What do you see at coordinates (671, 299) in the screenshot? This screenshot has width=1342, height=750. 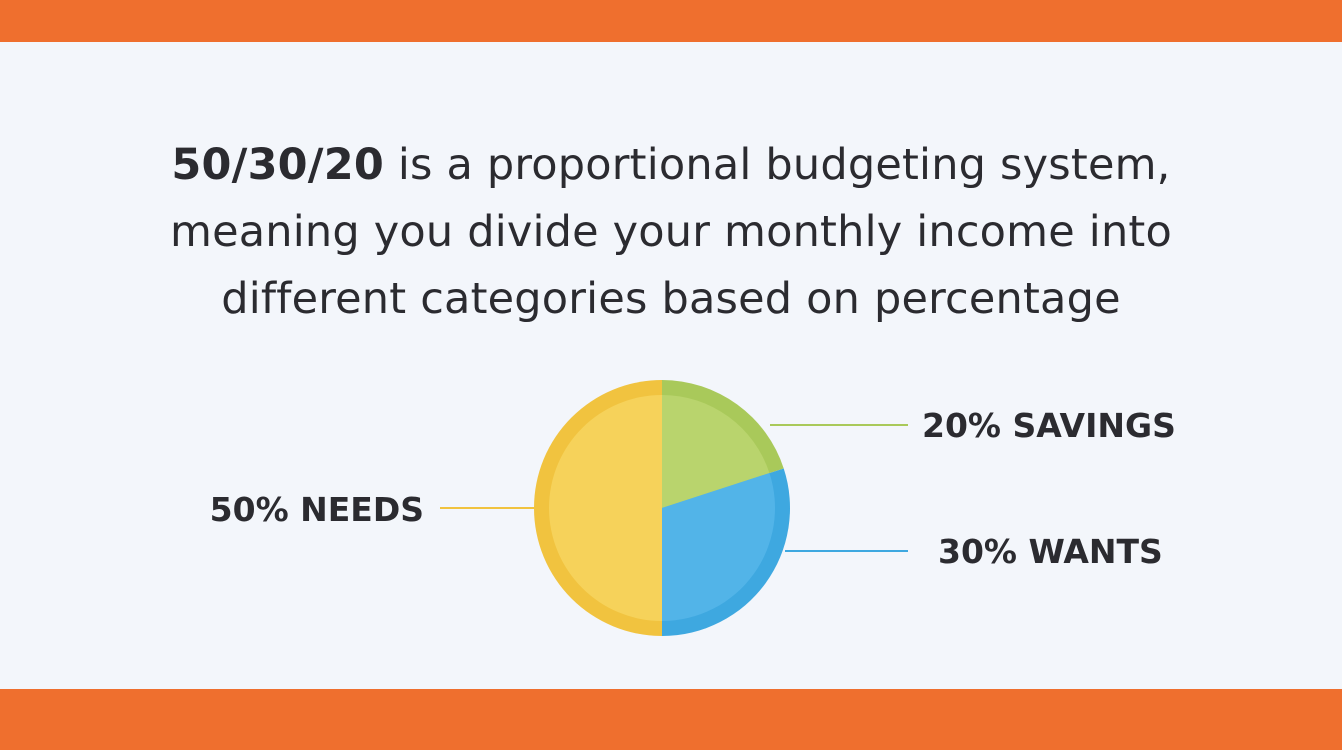 I see `headline-line-3: different categories based on percentage` at bounding box center [671, 299].